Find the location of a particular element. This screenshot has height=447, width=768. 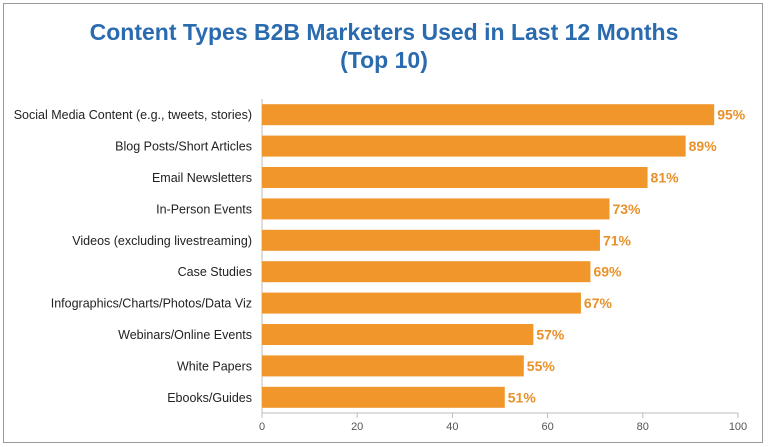

category-label: In-Person Events is located at coordinates (204, 209).